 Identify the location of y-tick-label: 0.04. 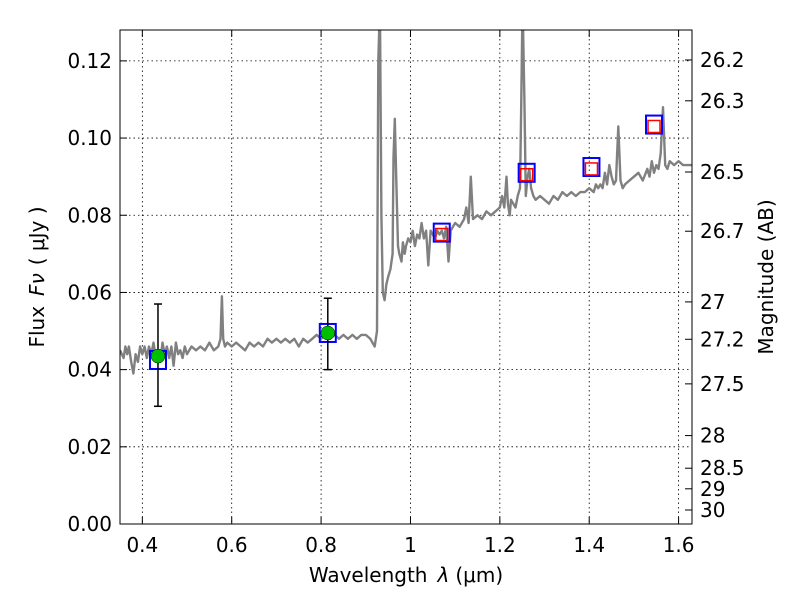
(89, 370).